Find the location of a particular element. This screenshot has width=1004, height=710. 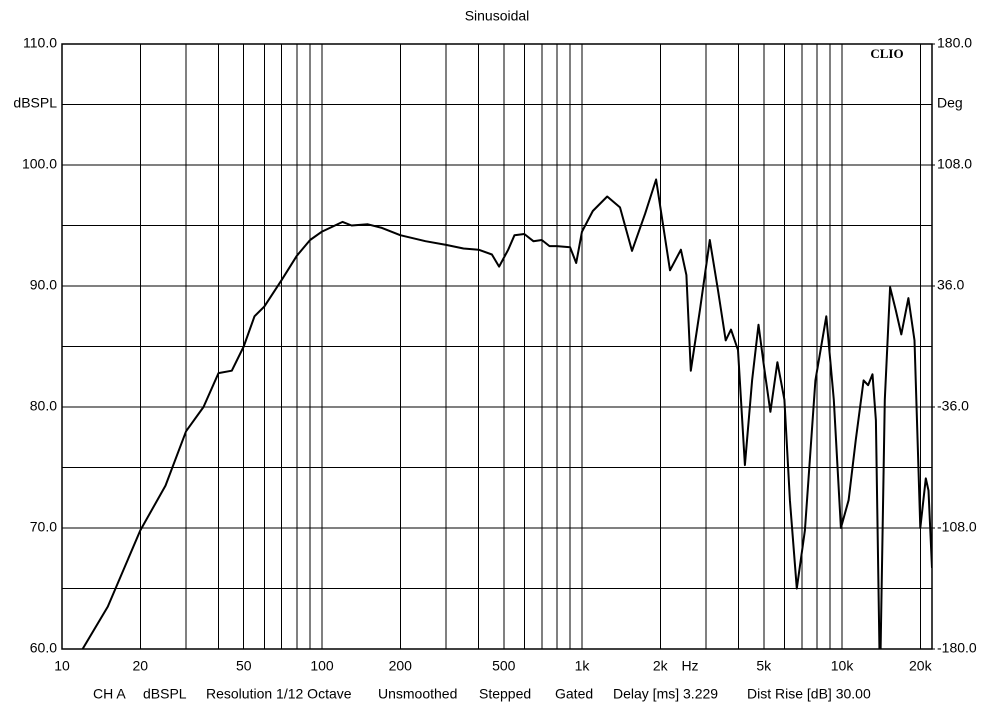

footer-item: Resolution 1/12 Octave is located at coordinates (279, 694).